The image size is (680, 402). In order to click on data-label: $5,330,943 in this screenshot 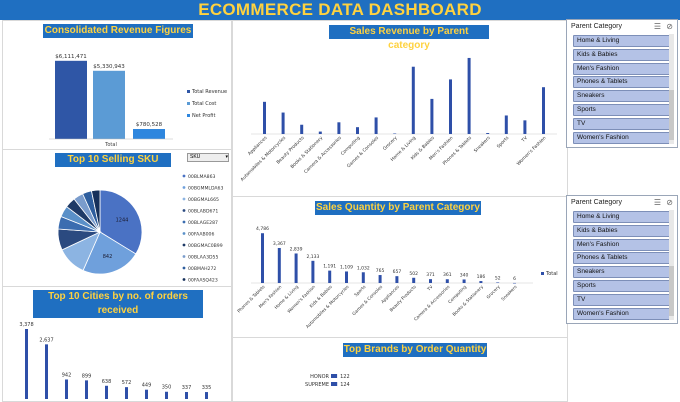, I will do `click(109, 67)`.